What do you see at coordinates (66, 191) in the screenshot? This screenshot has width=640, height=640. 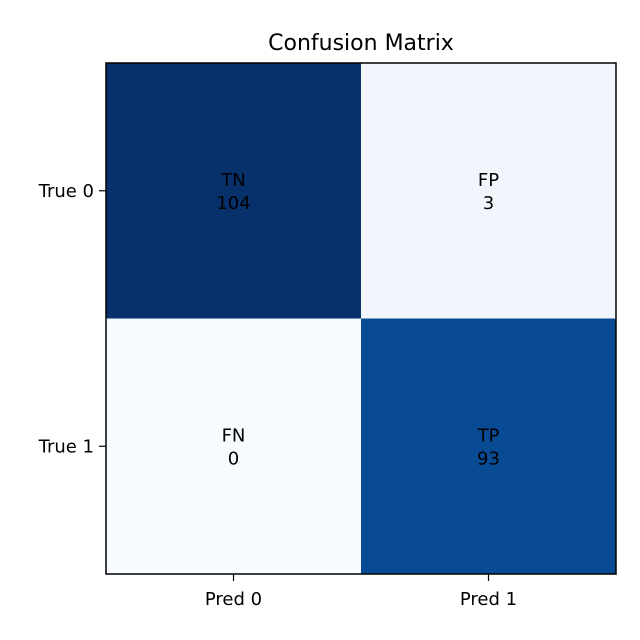 I see `y-tick-label-0: True 0` at bounding box center [66, 191].